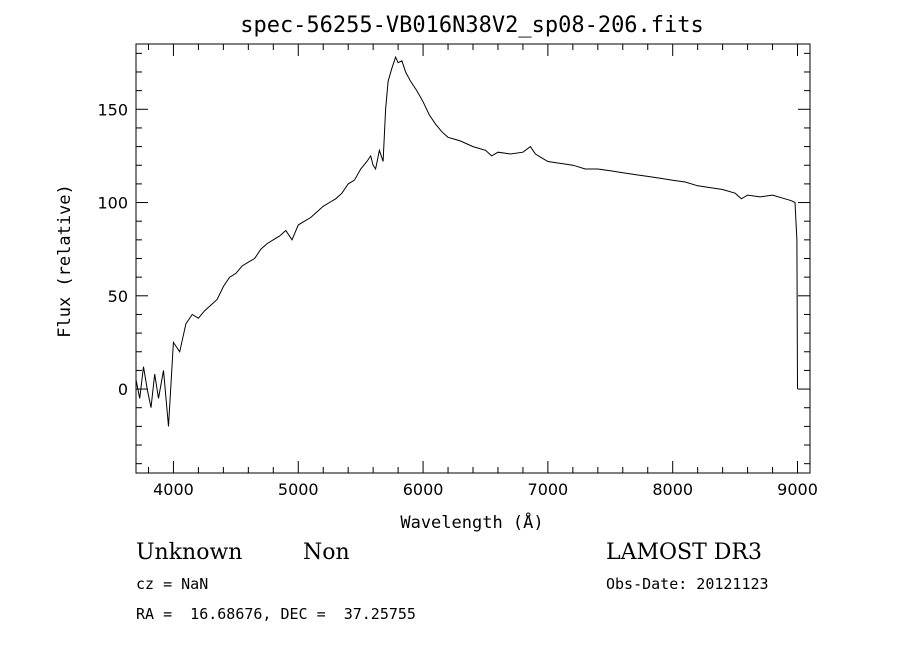 The image size is (900, 649). What do you see at coordinates (118, 296) in the screenshot?
I see `y-tick-label: 50` at bounding box center [118, 296].